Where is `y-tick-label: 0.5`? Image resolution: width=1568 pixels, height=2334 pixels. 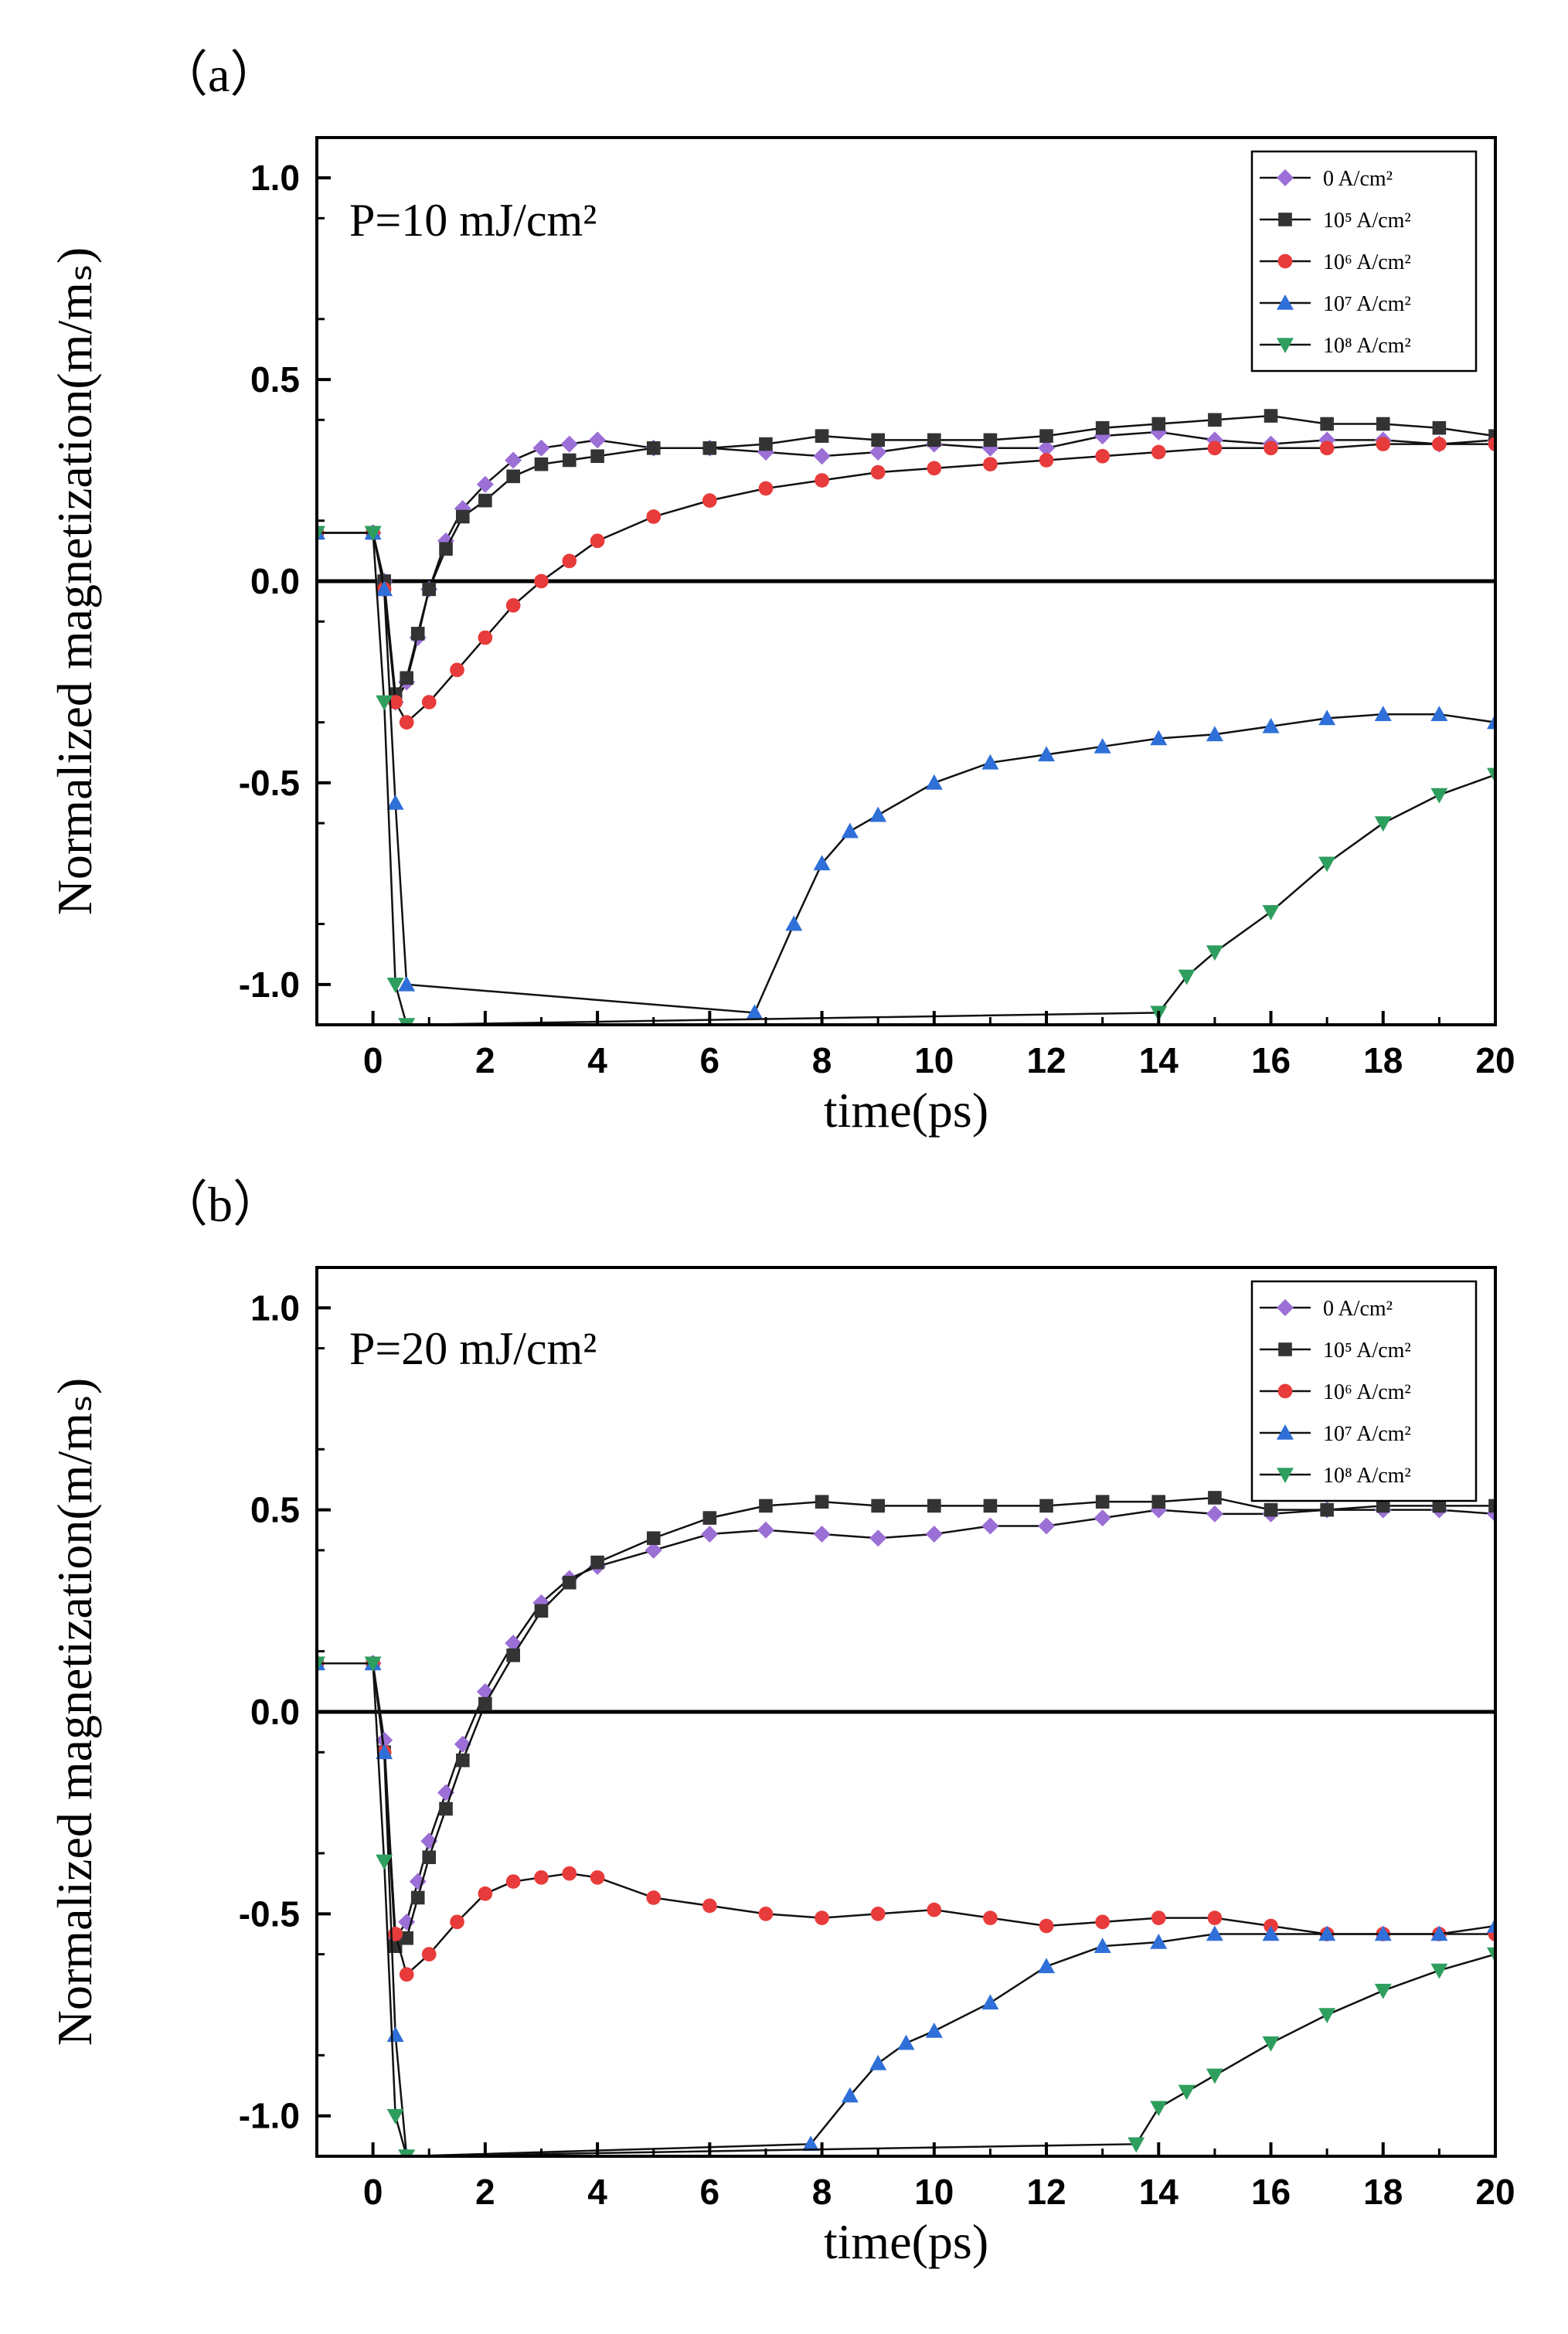 y-tick-label: 0.5 is located at coordinates (275, 380).